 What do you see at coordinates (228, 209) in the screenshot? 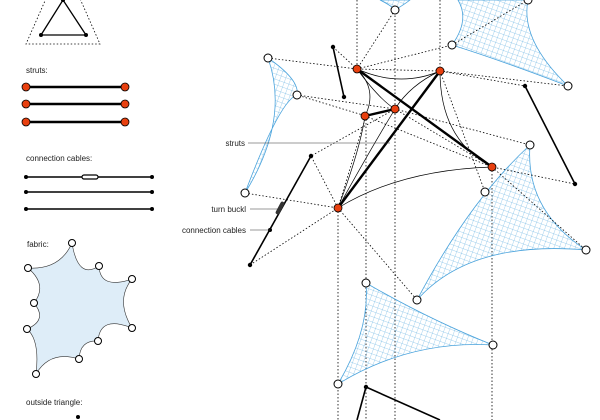
I see `turn-buckle-callout: turn buckl` at bounding box center [228, 209].